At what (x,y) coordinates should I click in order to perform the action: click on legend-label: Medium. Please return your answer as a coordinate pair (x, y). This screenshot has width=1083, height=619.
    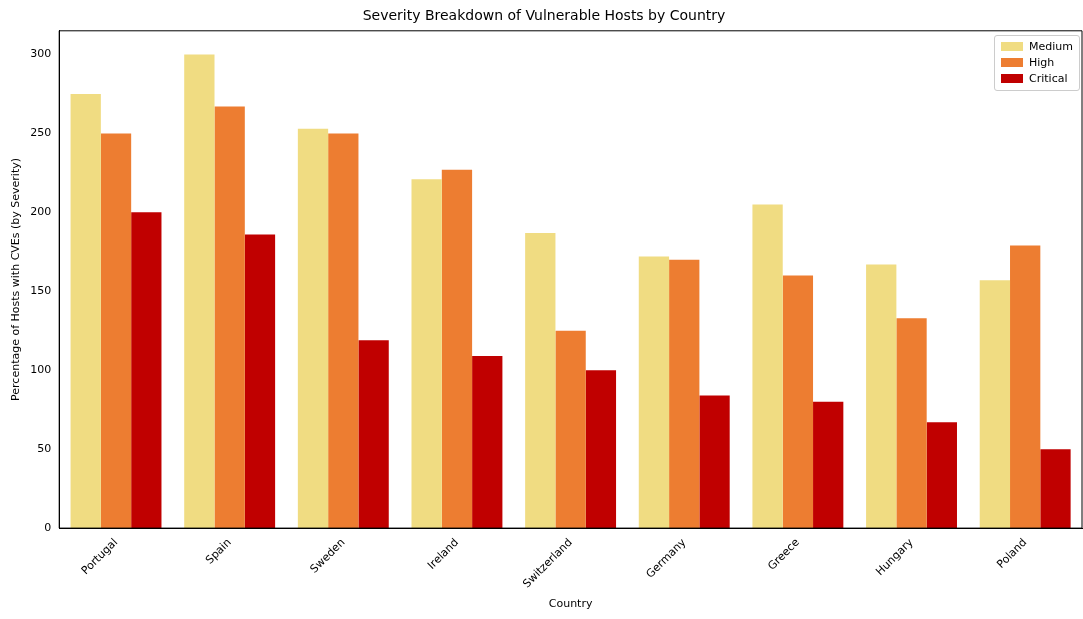
    Looking at the image, I should click on (1051, 47).